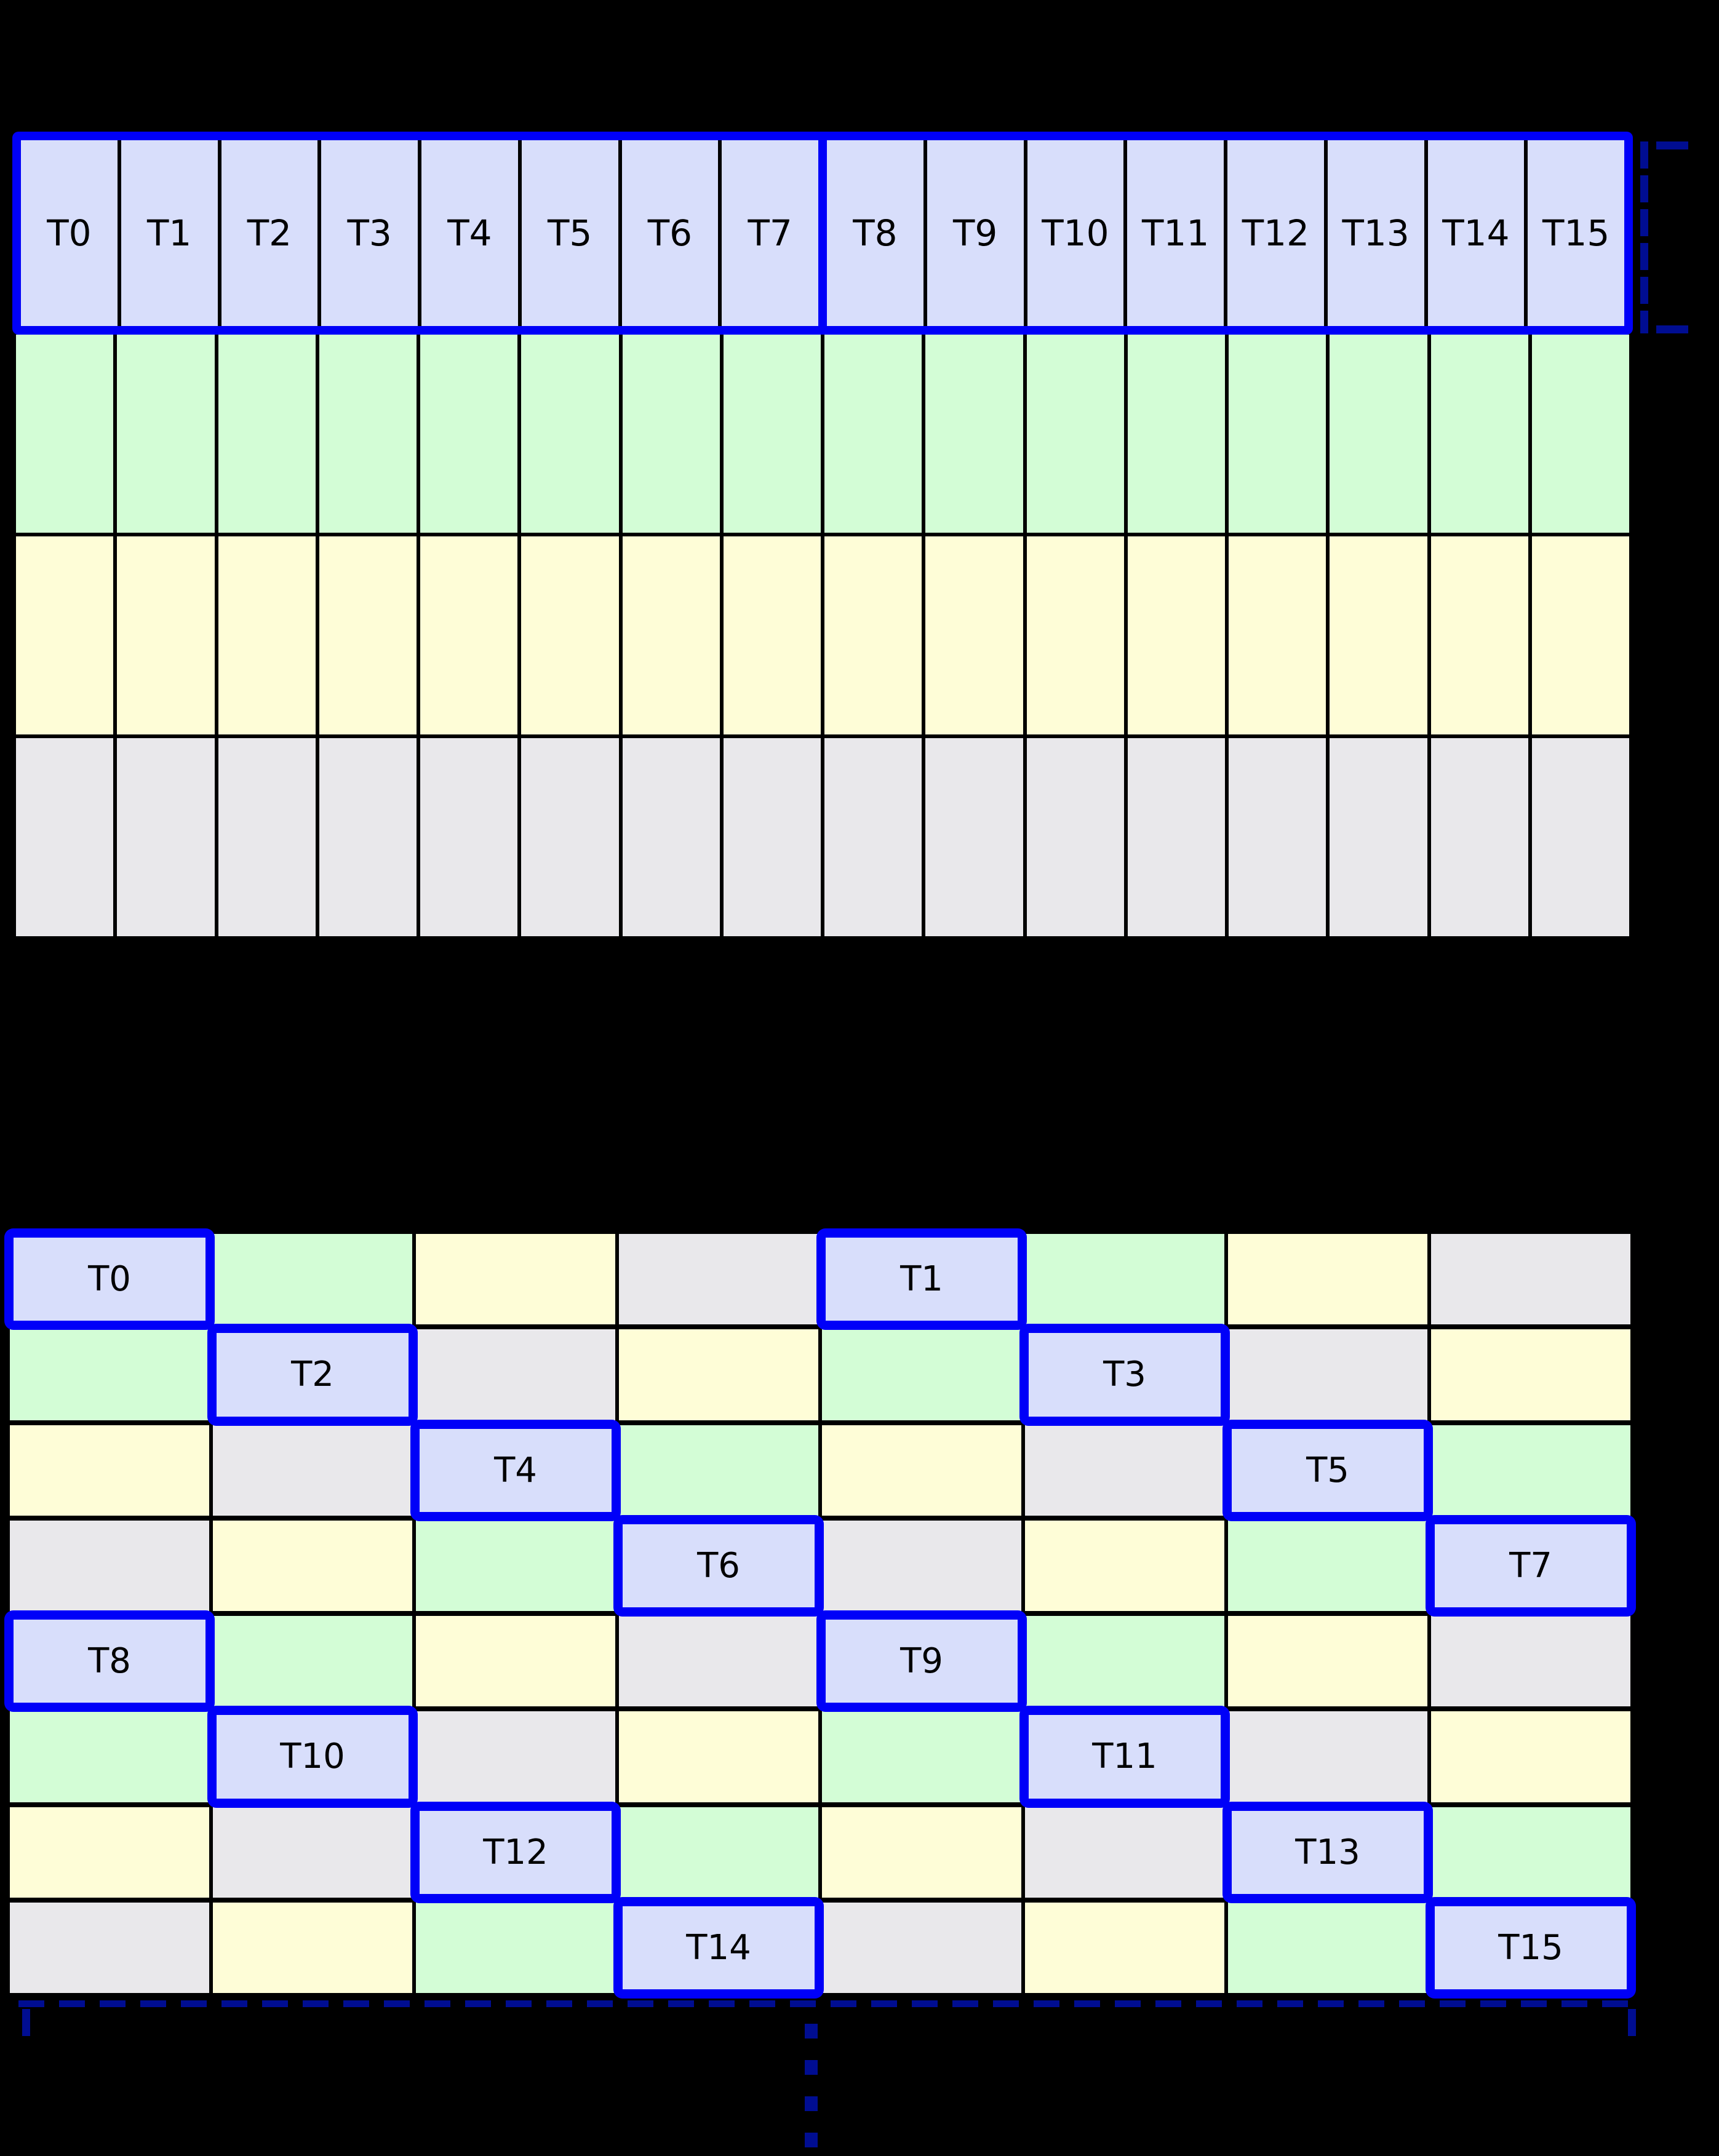  I want to click on diagonal-cell-yellow-r6c0, so click(110, 1852).